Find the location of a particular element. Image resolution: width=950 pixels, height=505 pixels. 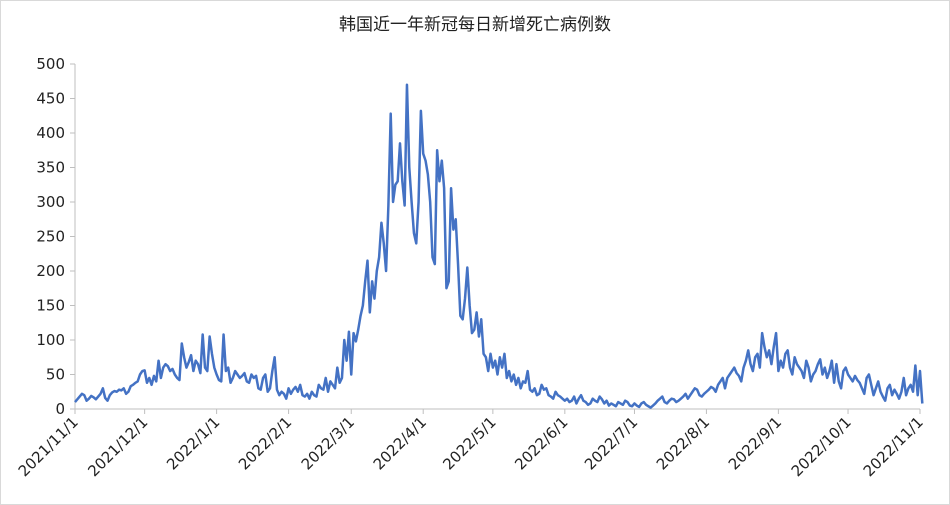

chart-title: 韩国近一年新冠每日新增死亡病例数 is located at coordinates (475, 25).